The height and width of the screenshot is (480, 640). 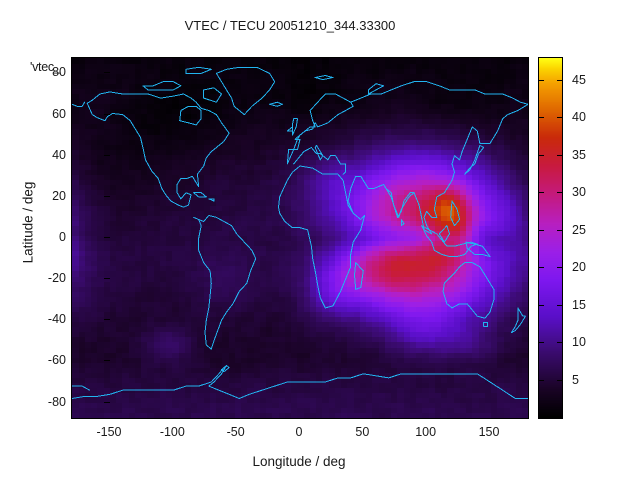 I want to click on colorbar-tick-label: 35, so click(x=579, y=154).